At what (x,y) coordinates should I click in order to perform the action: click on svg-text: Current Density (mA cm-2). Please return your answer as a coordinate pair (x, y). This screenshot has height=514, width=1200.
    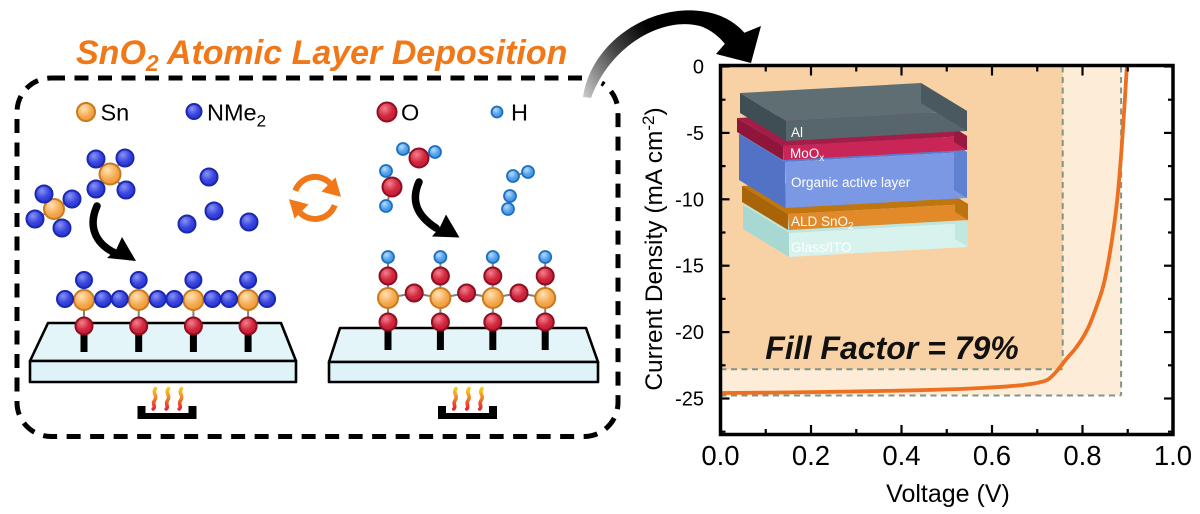
    Looking at the image, I should click on (653, 248).